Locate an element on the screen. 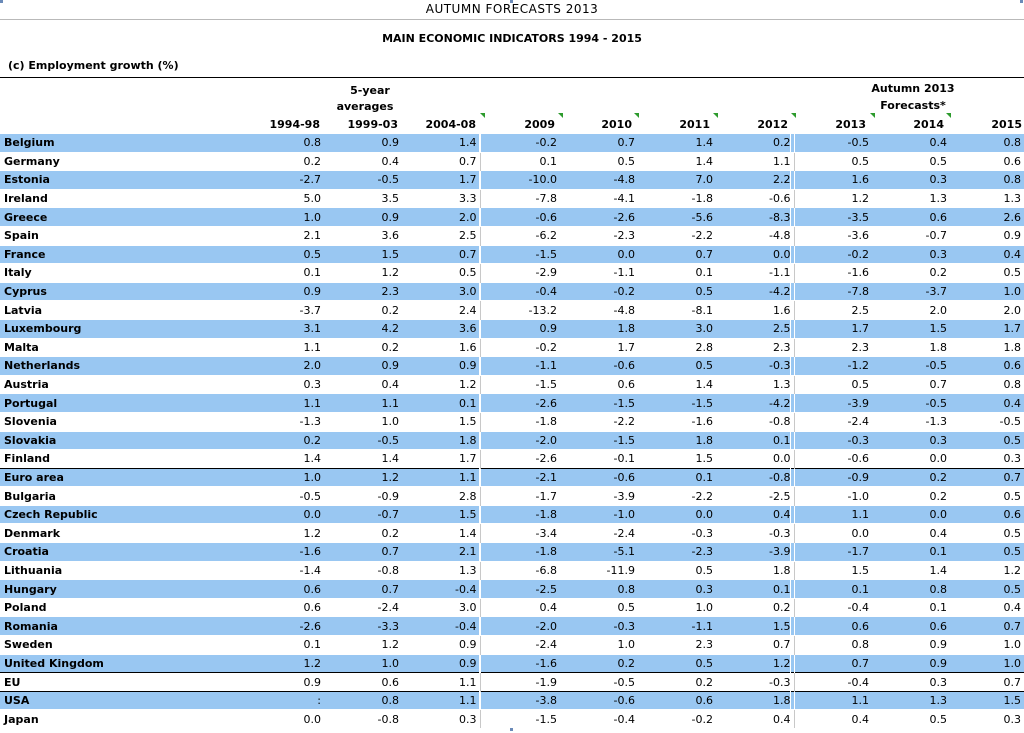  country-name-cell: Denmark is located at coordinates (125, 533).